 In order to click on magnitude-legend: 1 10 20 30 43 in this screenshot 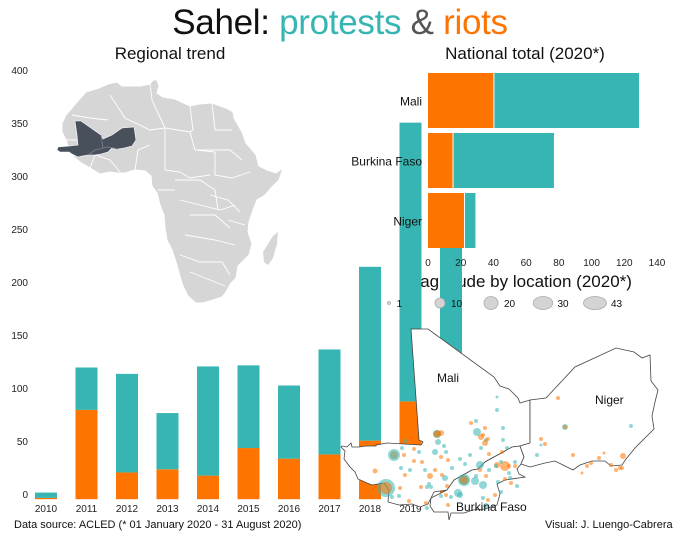, I will do `click(505, 303)`.